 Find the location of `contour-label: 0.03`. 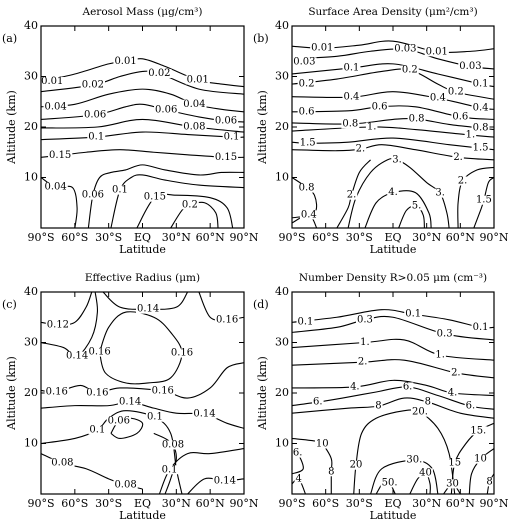

contour-label: 0.03 is located at coordinates (405, 49).